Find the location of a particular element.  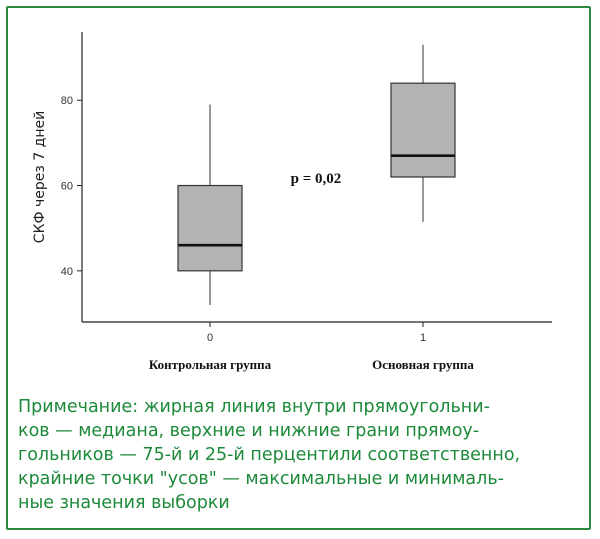

y-tick-label: 40 is located at coordinates (67, 272).